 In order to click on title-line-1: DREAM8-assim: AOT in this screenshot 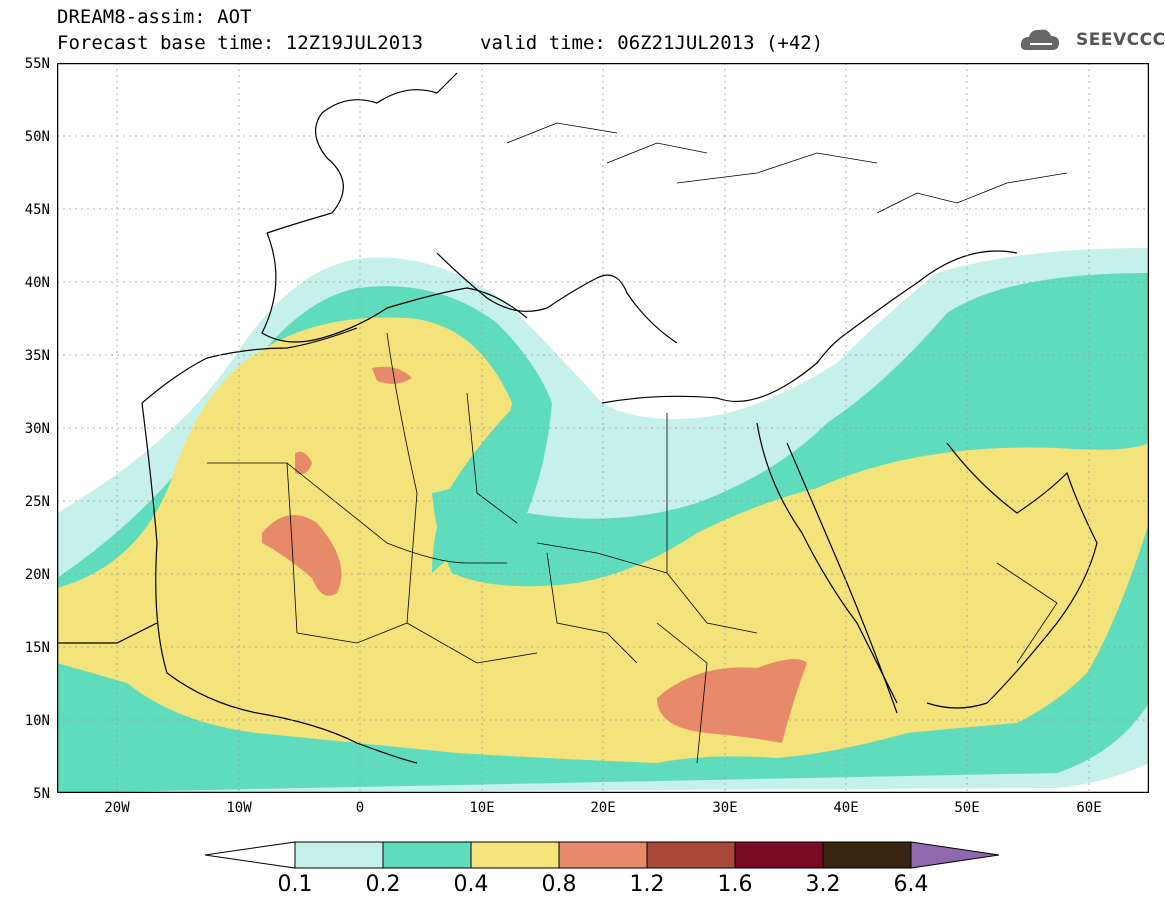, I will do `click(154, 17)`.